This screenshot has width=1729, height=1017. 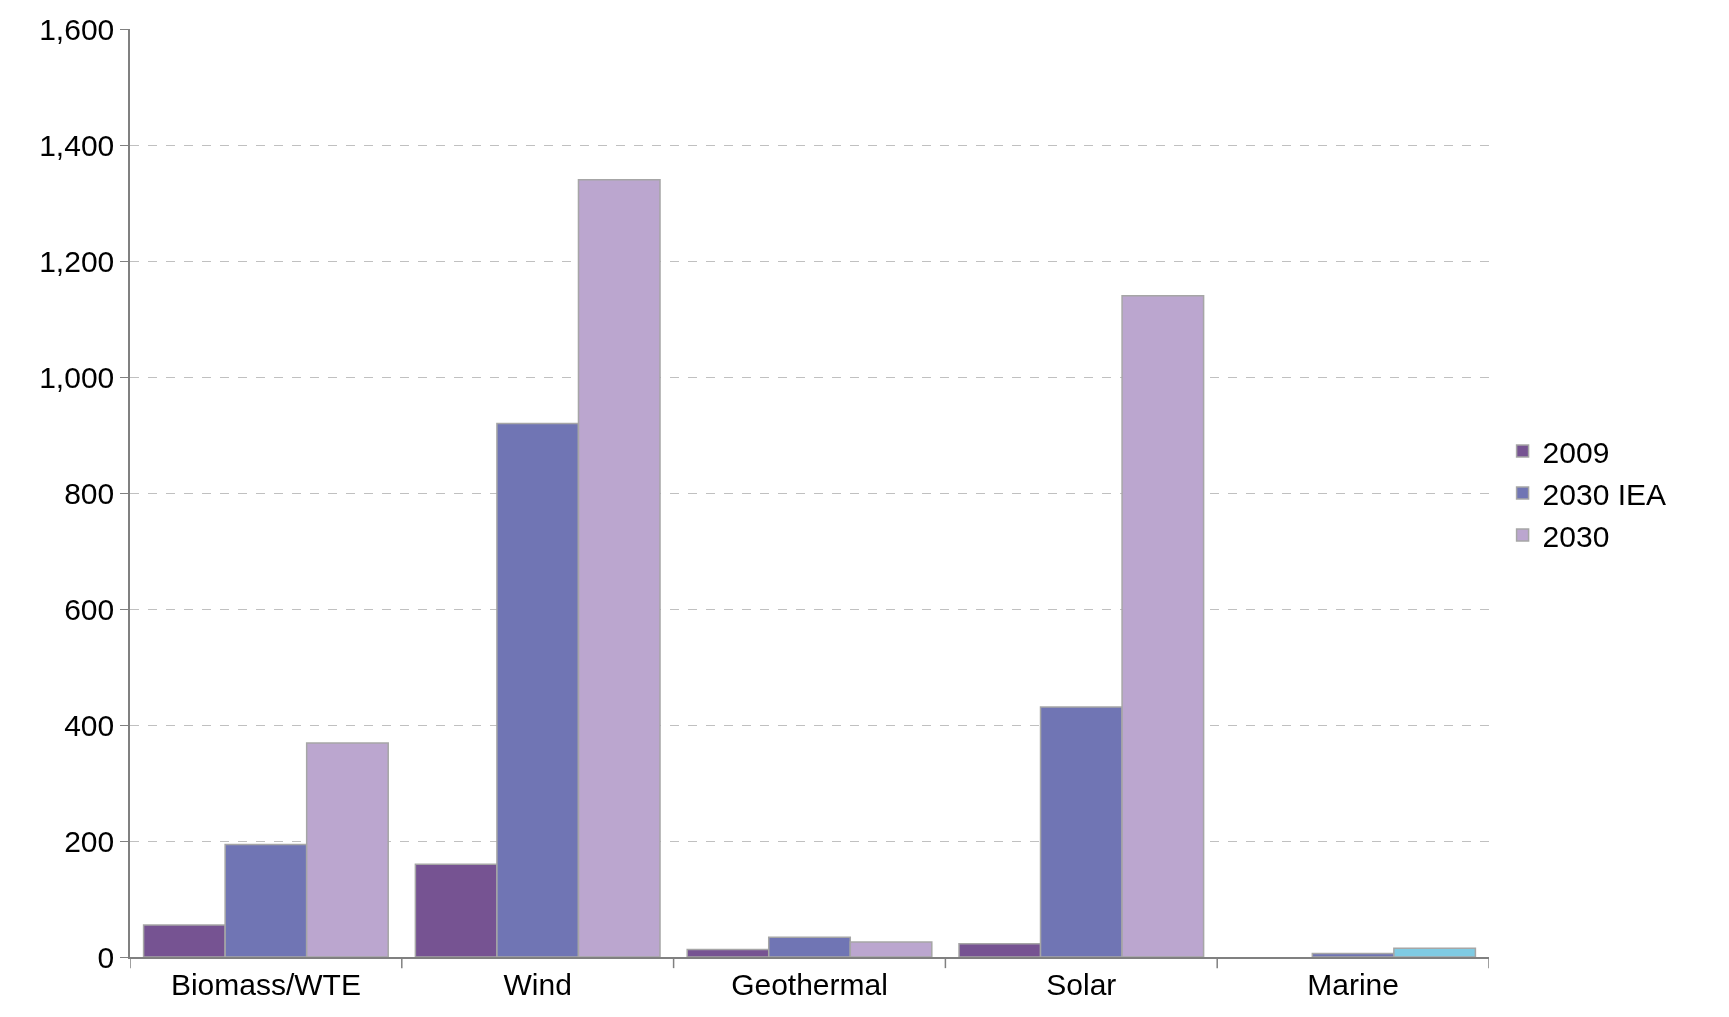 I want to click on legend-label: 2030, so click(x=1576, y=536).